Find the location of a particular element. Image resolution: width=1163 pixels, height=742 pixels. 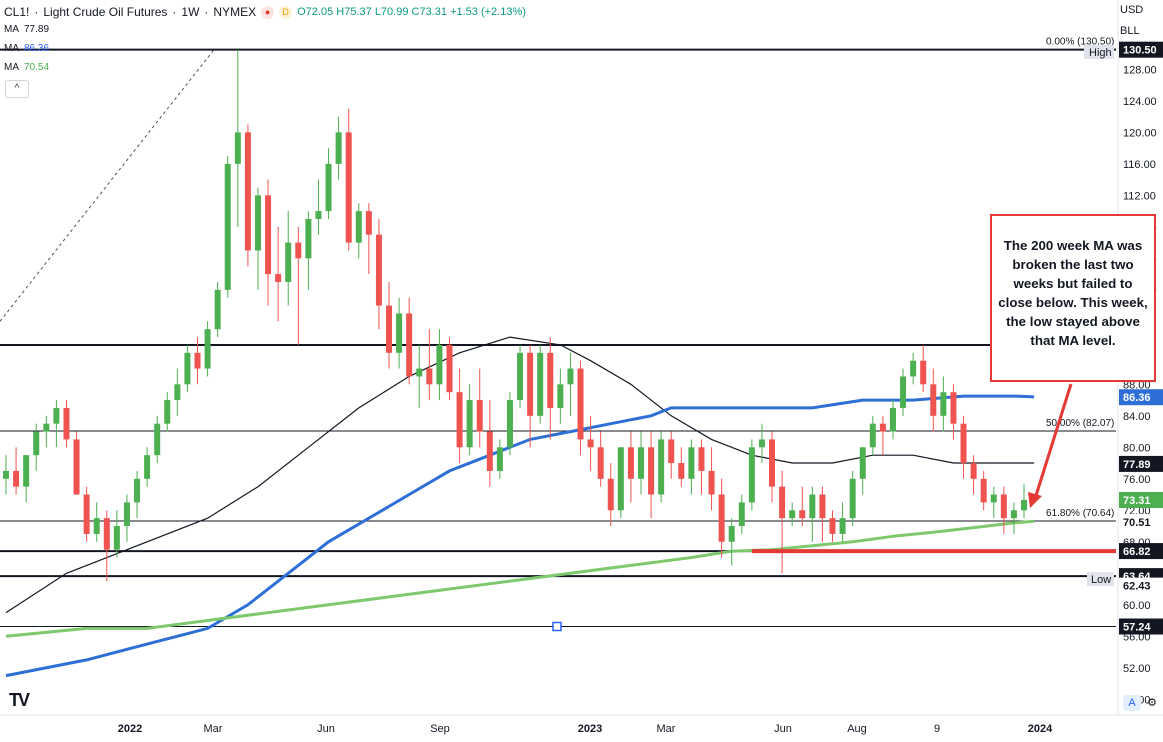

interval-label: 1W is located at coordinates (190, 12).